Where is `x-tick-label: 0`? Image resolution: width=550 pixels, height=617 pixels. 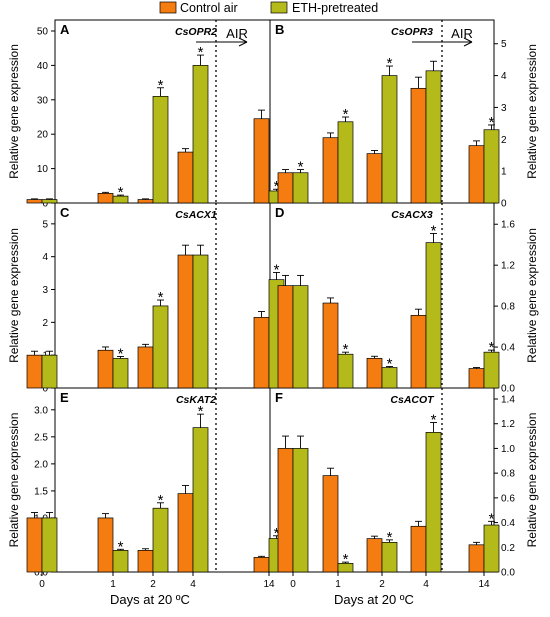 x-tick-label: 0 is located at coordinates (293, 584).